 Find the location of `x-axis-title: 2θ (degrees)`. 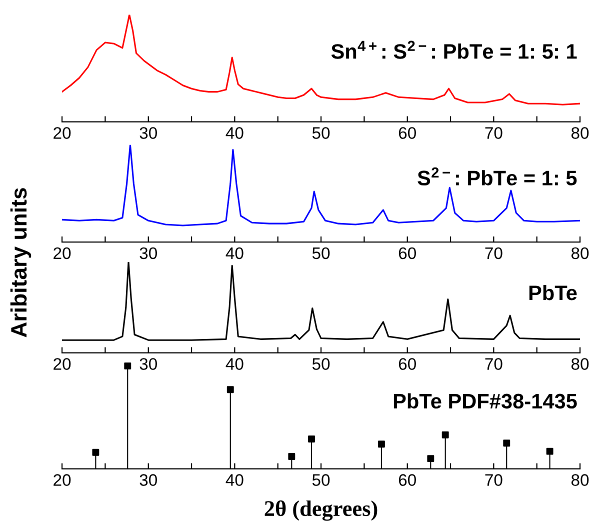

x-axis-title: 2θ (degrees) is located at coordinates (321, 510).